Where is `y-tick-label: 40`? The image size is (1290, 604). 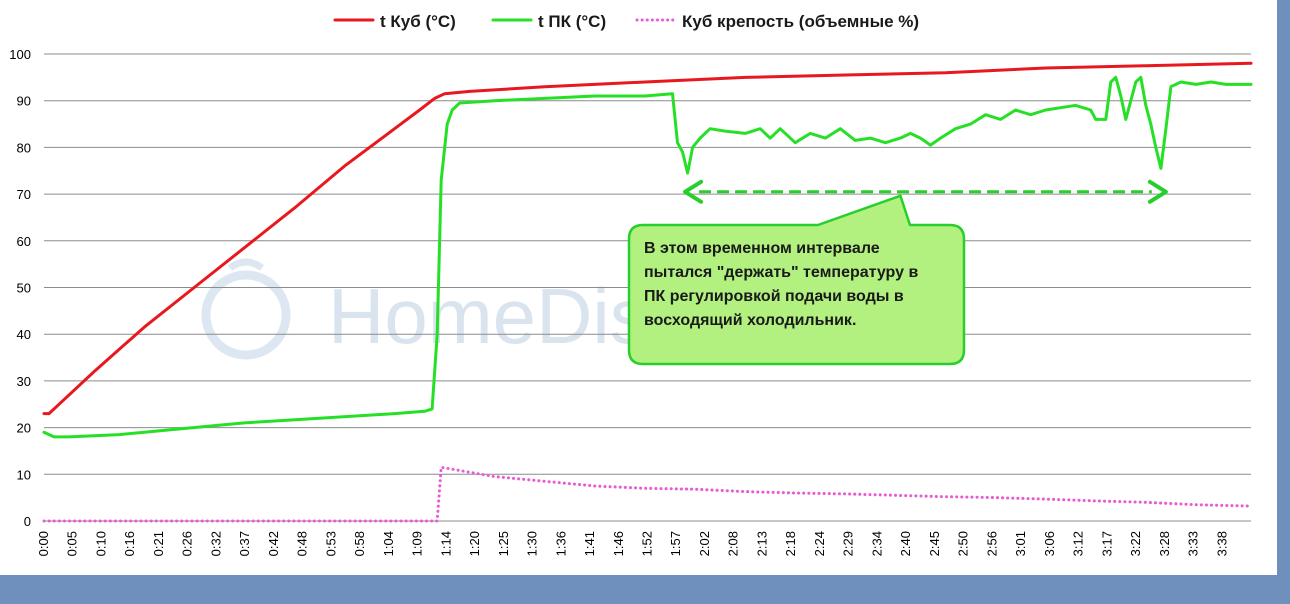
y-tick-label: 40 is located at coordinates (24, 334).